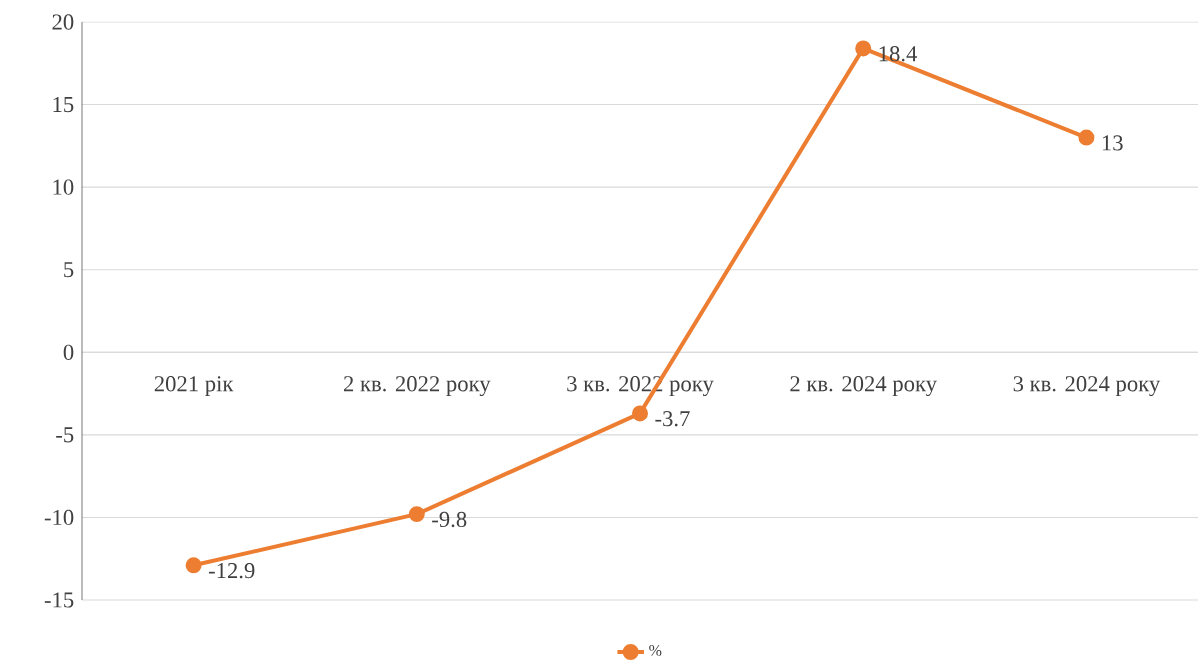 This screenshot has height=664, width=1198. What do you see at coordinates (231, 570) in the screenshot?
I see `data-label: -12.9` at bounding box center [231, 570].